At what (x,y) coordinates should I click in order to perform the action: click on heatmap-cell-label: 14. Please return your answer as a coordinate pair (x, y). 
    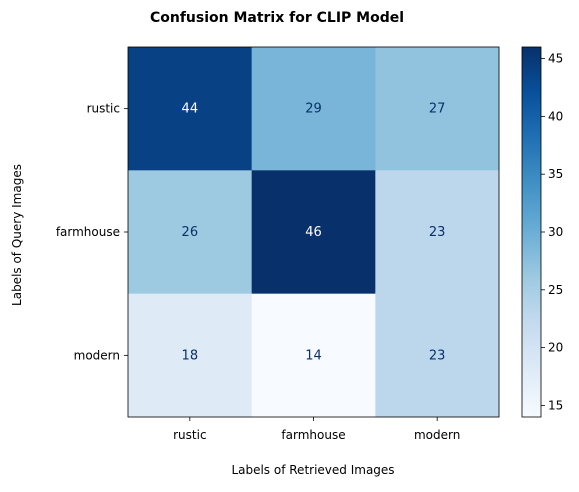
    Looking at the image, I should click on (313, 355).